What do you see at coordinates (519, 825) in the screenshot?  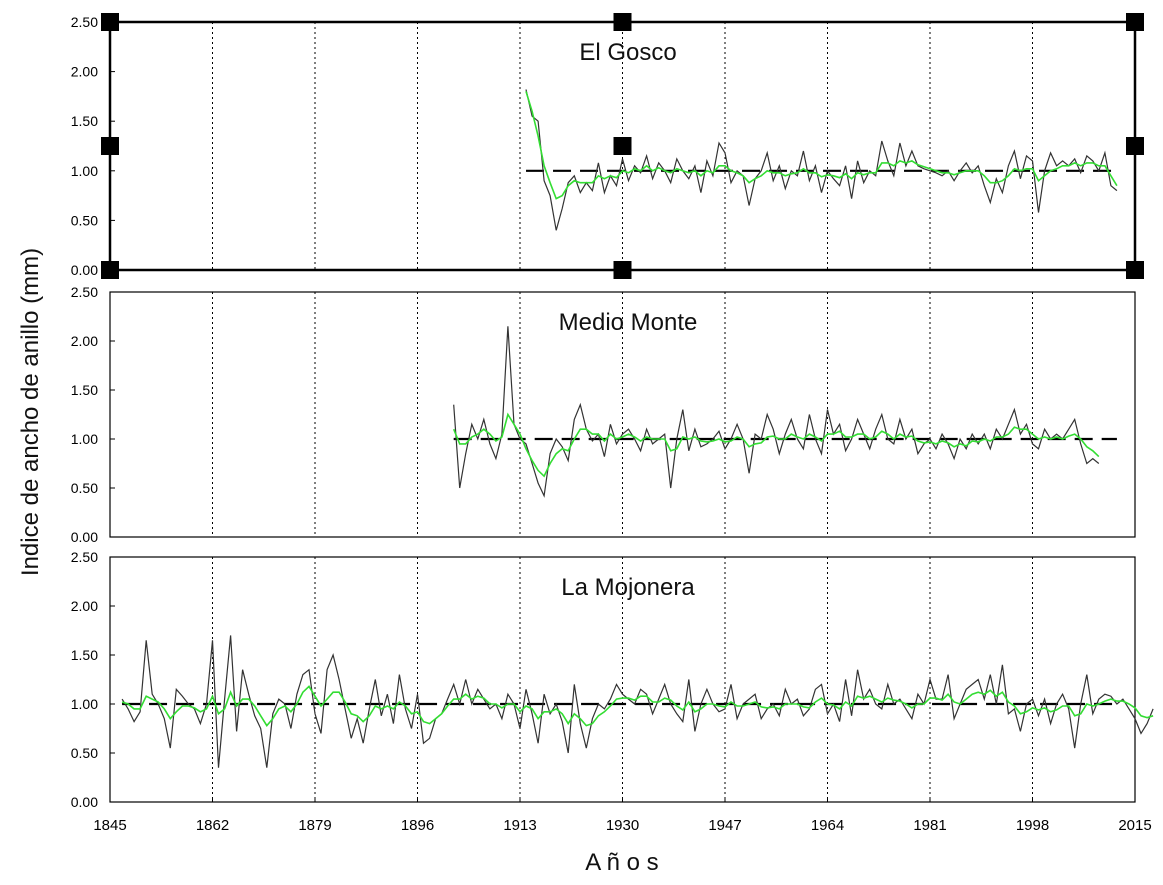 I see `x-tick-label: 1913` at bounding box center [519, 825].